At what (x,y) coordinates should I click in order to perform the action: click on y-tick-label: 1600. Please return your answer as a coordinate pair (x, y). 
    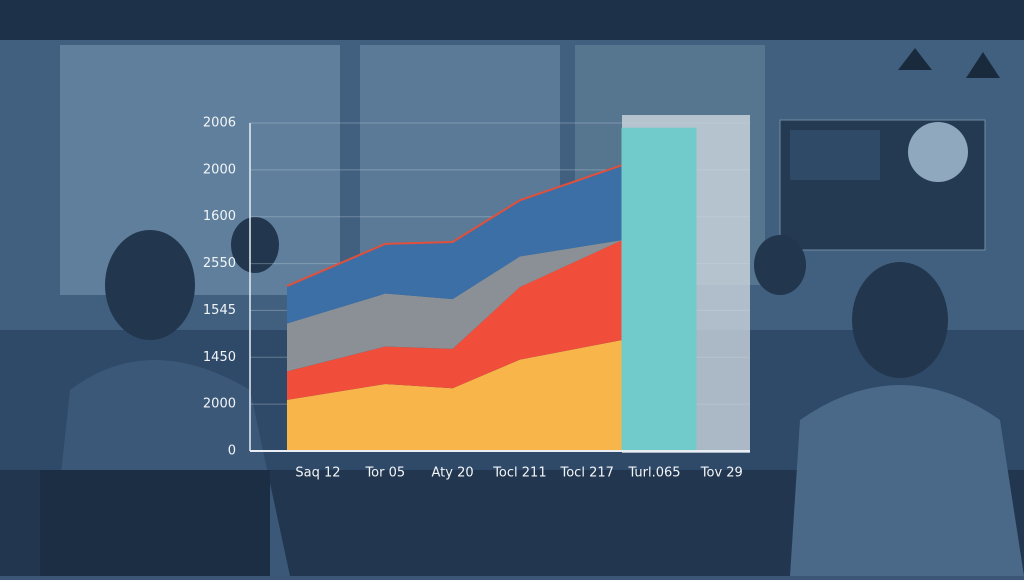
    Looking at the image, I should click on (219, 216).